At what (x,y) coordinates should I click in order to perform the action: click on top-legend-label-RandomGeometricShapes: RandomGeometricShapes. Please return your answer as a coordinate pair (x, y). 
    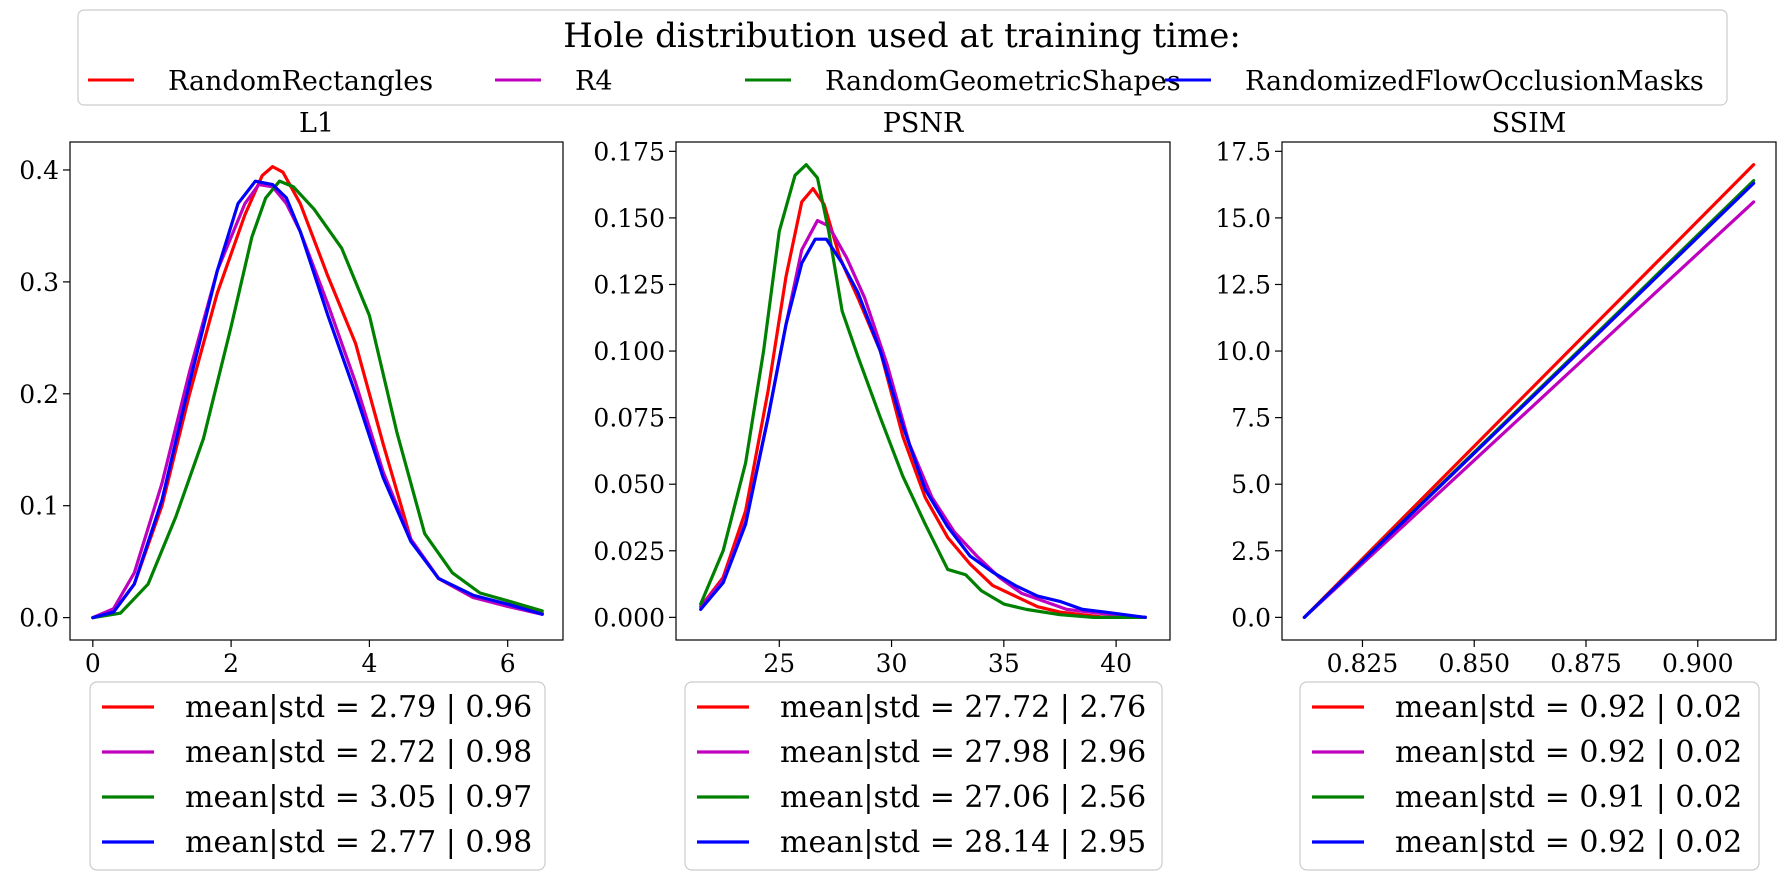
    Looking at the image, I should click on (1003, 81).